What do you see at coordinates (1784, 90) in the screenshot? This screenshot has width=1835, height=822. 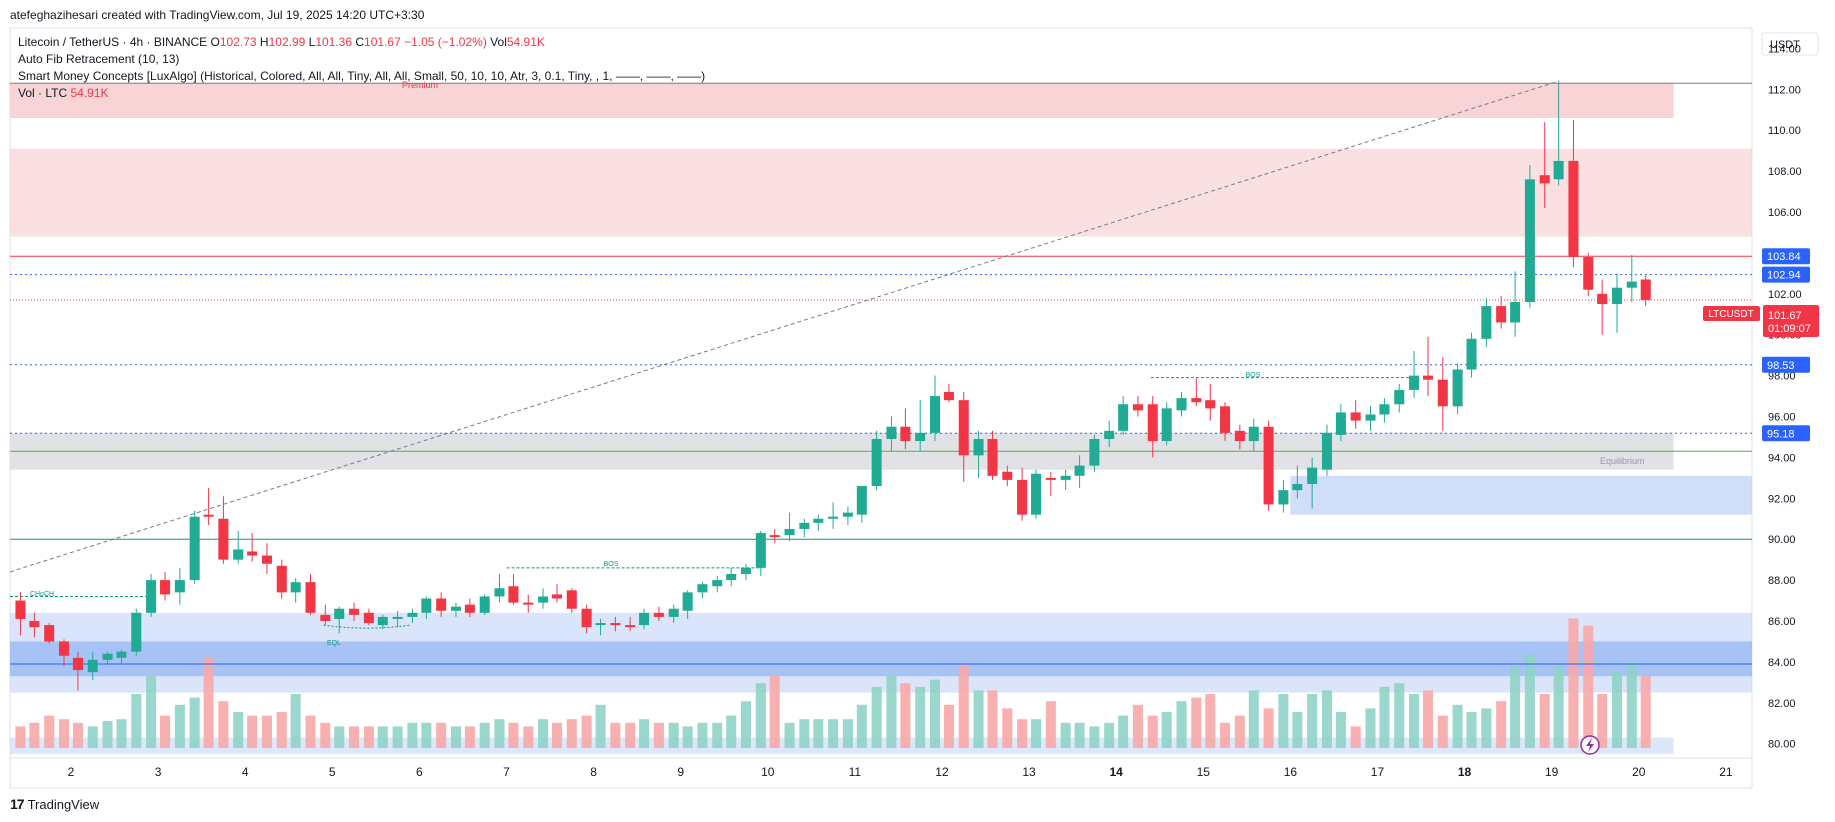 I see `price-tick-label: 112.00` at bounding box center [1784, 90].